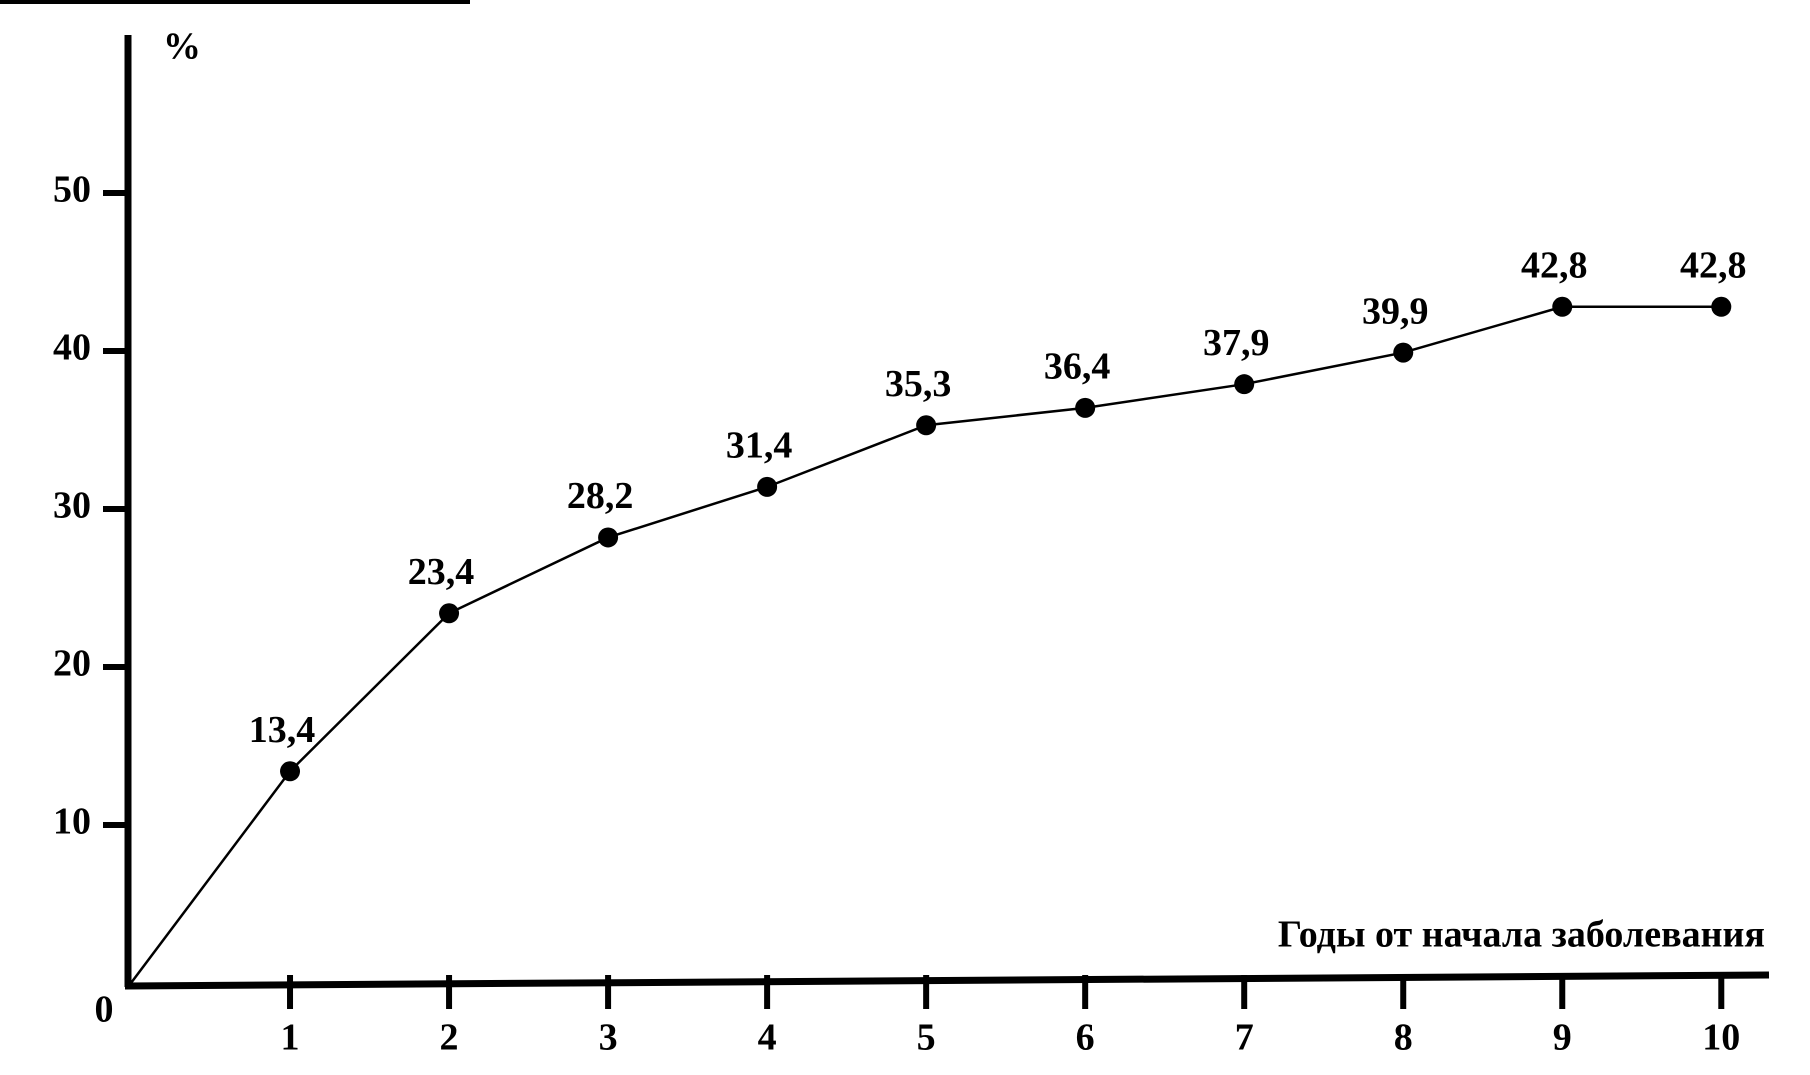 The width and height of the screenshot is (1810, 1075). I want to click on y-tick-label: 10, so click(72, 822).